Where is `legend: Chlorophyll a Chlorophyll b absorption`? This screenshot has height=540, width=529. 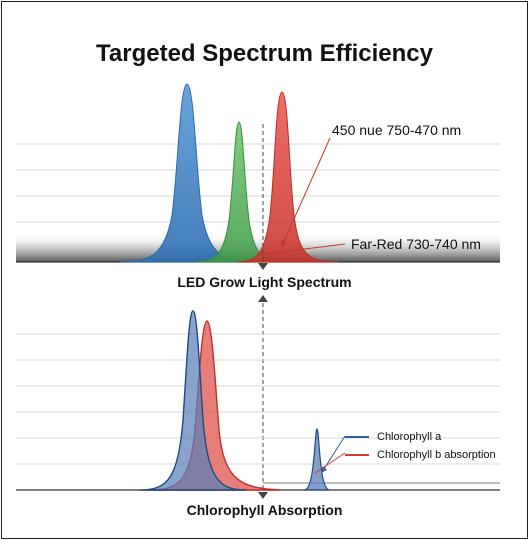 legend: Chlorophyll a Chlorophyll b absorption is located at coordinates (420, 446).